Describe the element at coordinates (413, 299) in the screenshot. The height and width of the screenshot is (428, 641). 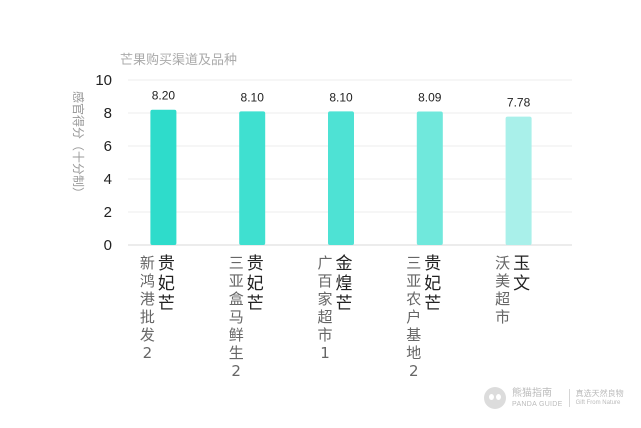
I see `category-channel-char: 农` at that location.